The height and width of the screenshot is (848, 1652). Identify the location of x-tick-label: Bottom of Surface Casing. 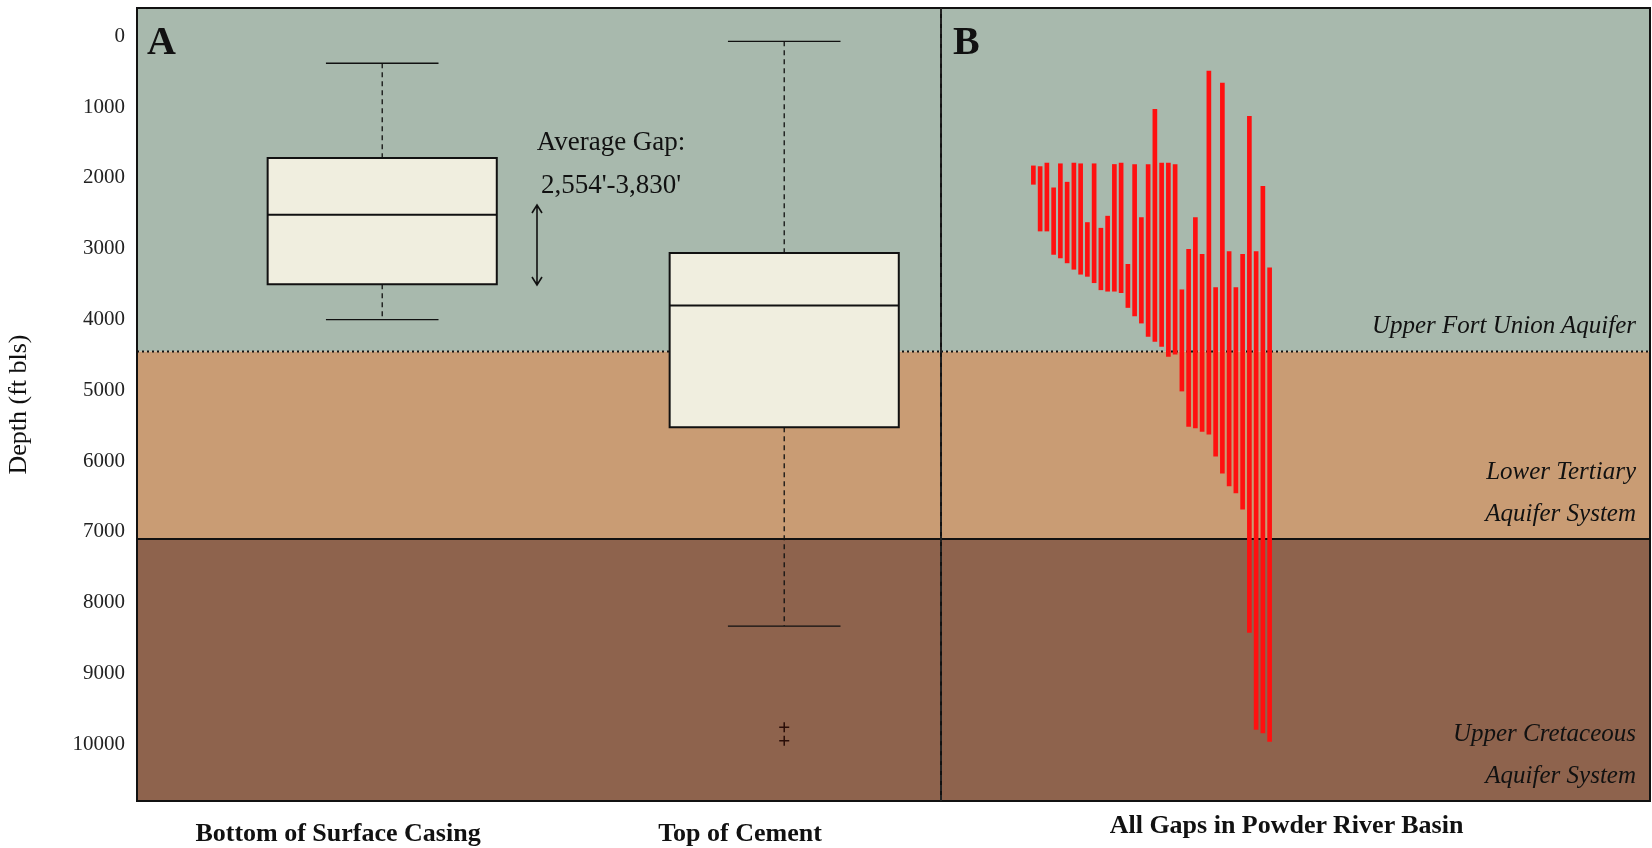
(338, 833).